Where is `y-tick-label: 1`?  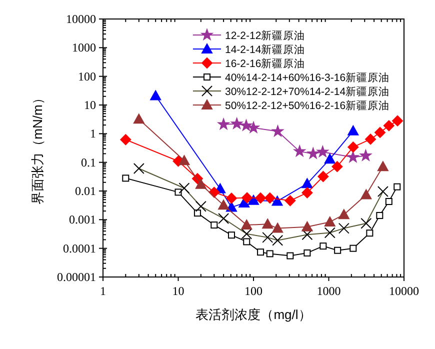 y-tick-label: 1 is located at coordinates (93, 133).